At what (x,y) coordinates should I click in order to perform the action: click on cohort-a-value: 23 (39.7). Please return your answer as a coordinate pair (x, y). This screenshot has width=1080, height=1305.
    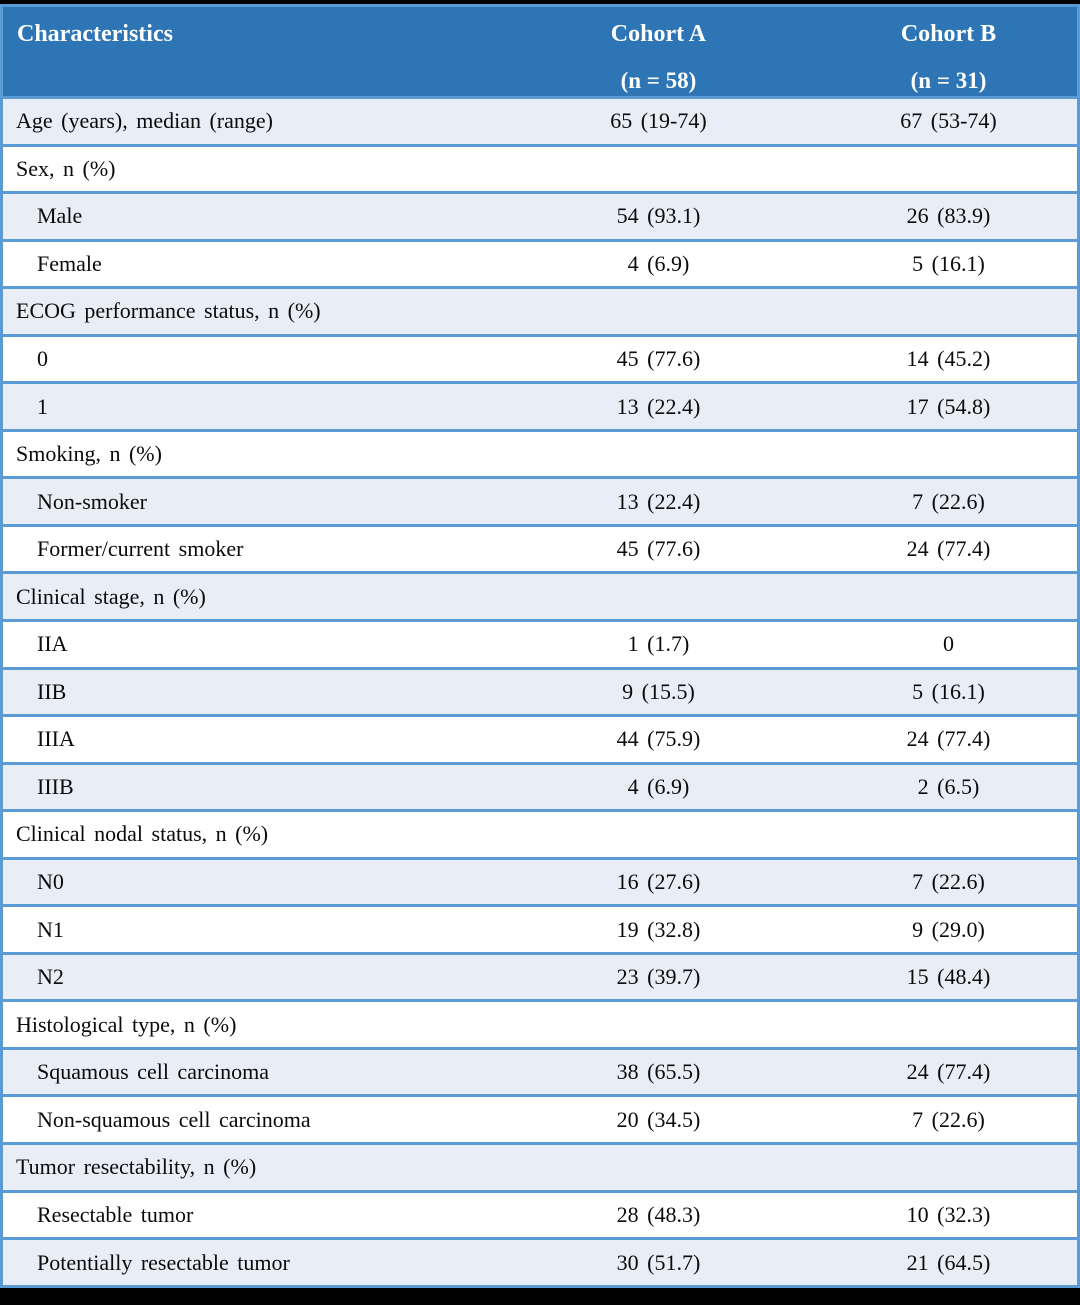
    Looking at the image, I should click on (658, 976).